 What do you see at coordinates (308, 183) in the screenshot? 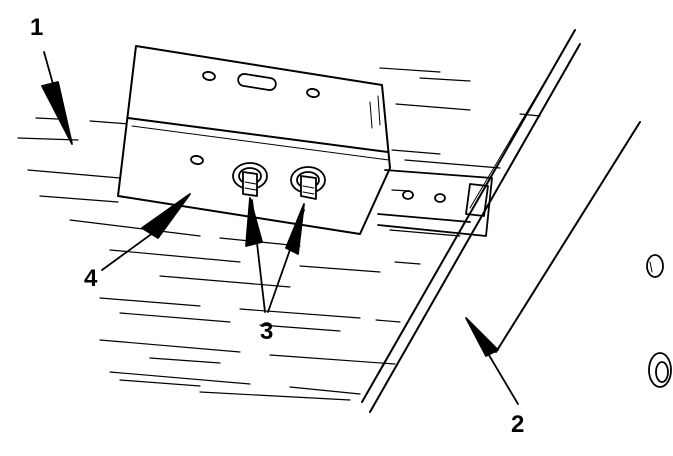
I see `fastener-right` at bounding box center [308, 183].